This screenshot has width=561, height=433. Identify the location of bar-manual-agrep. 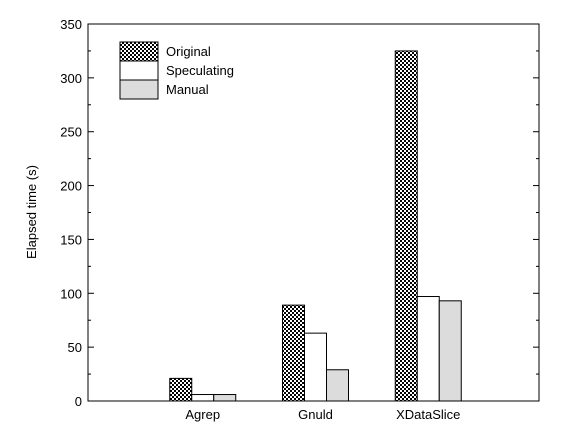
(225, 398).